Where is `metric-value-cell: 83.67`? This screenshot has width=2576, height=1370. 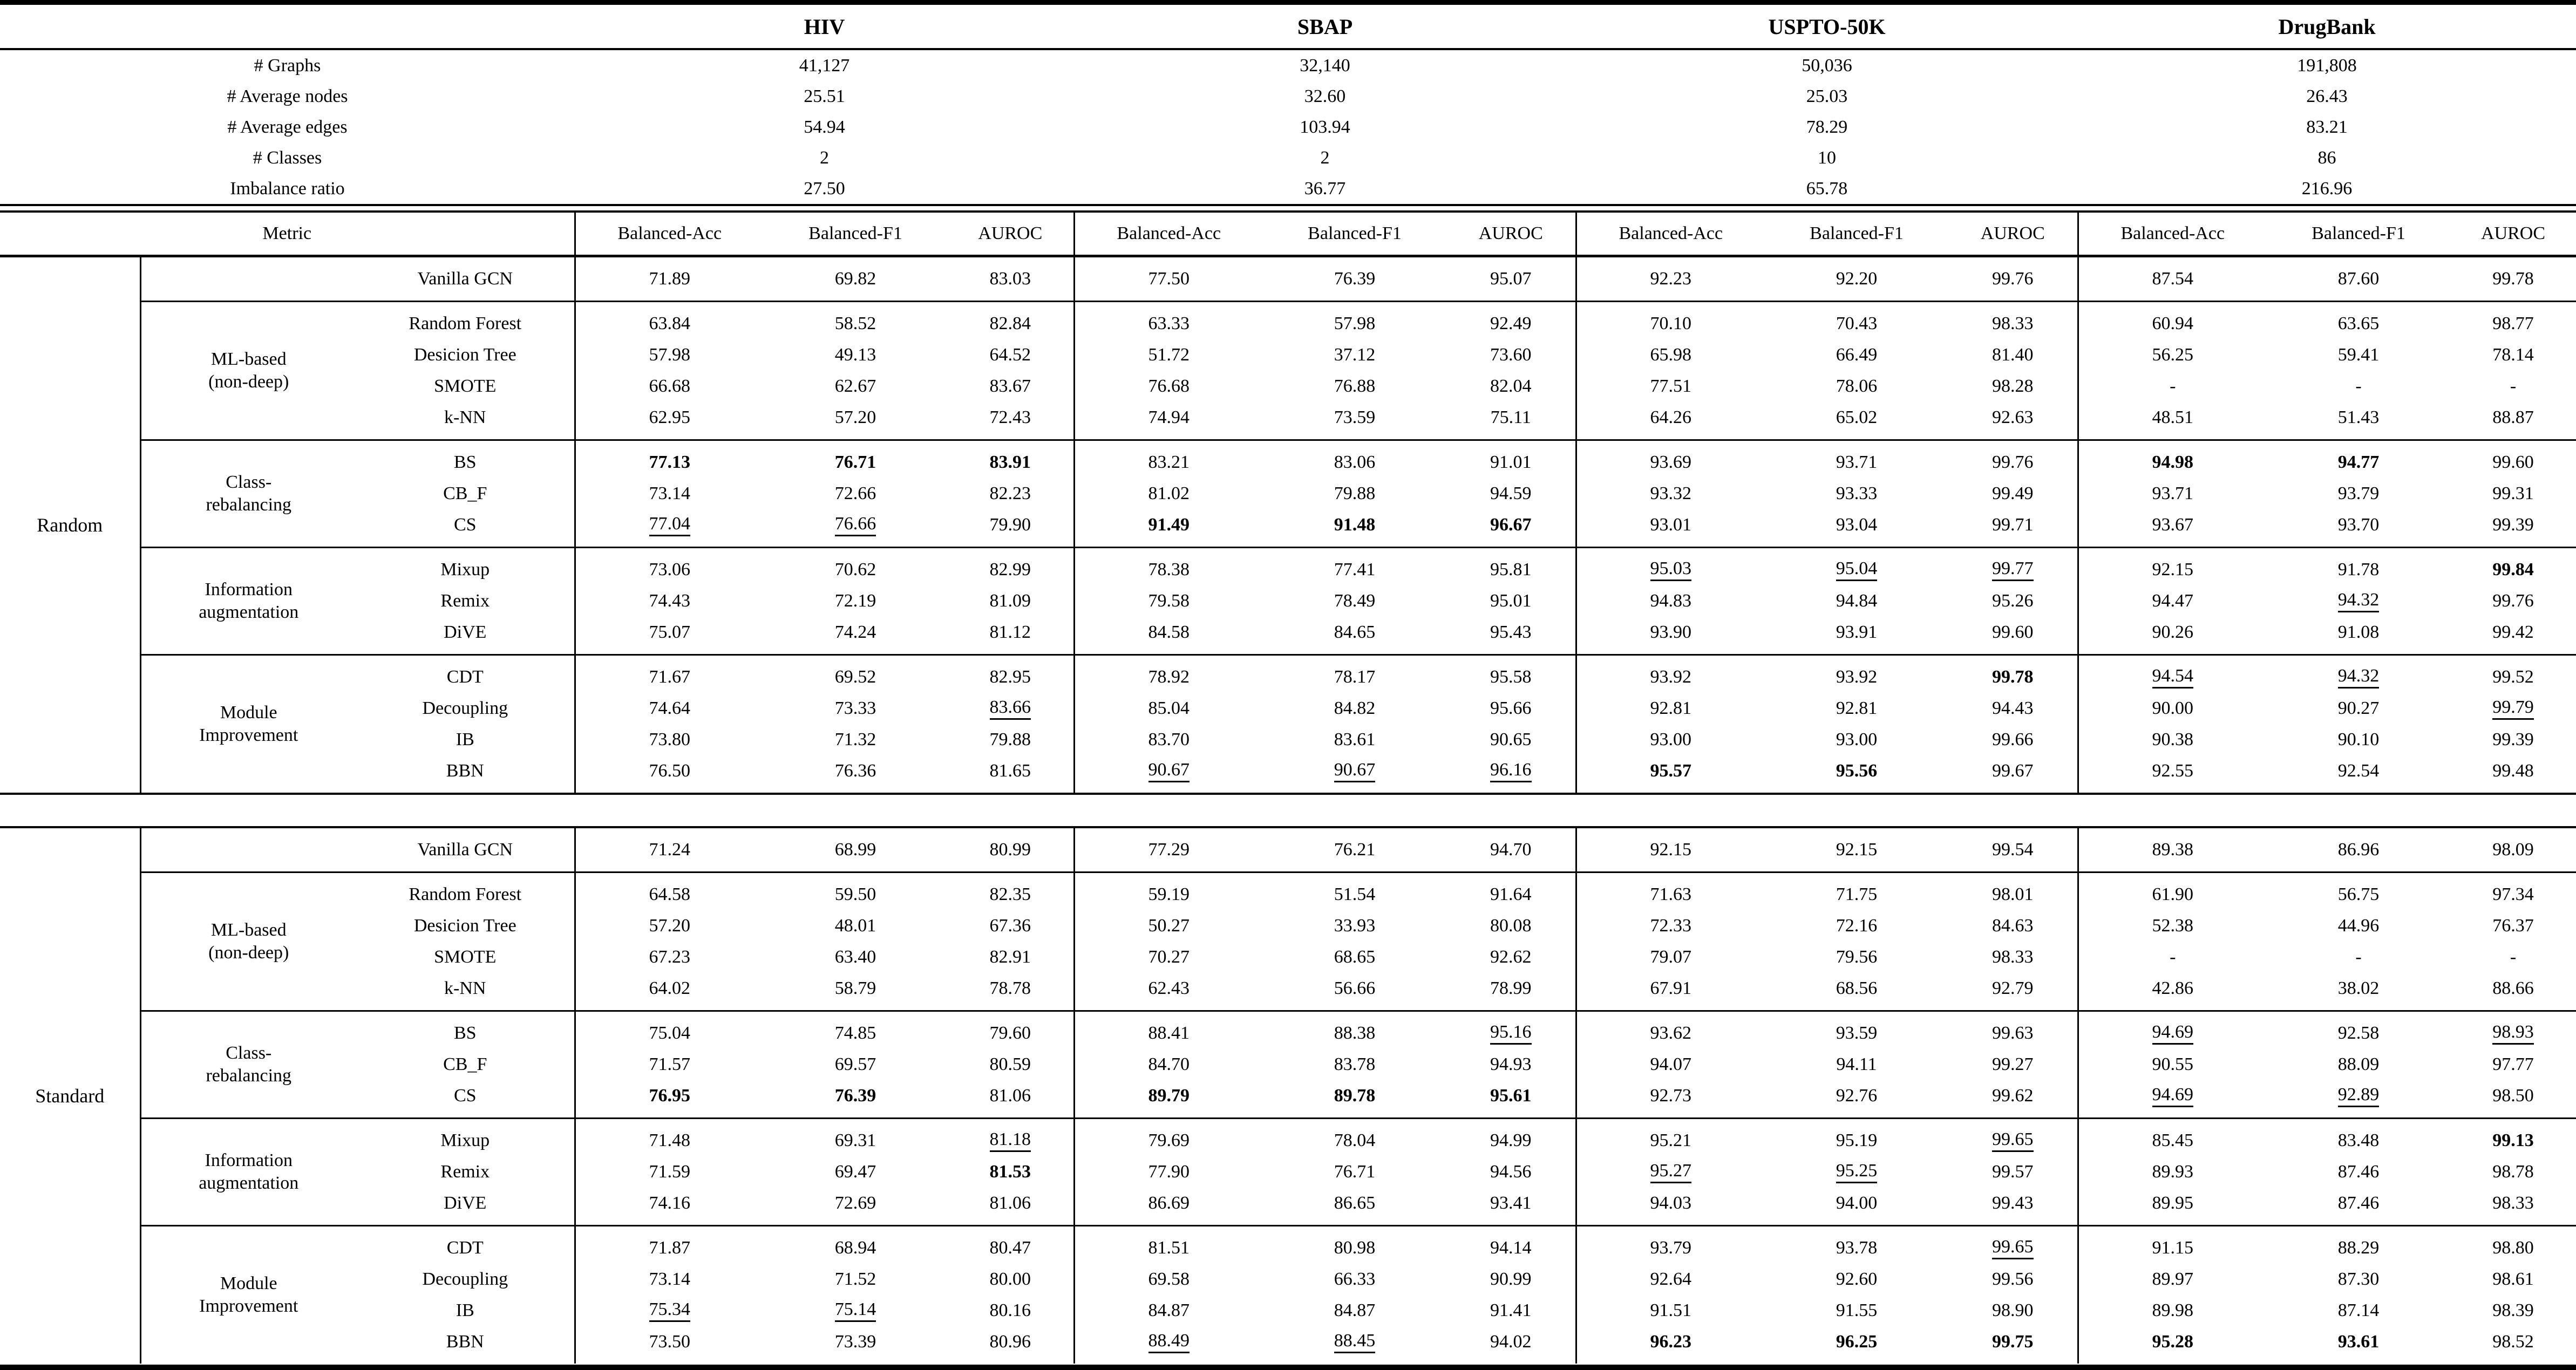 metric-value-cell: 83.67 is located at coordinates (1010, 387).